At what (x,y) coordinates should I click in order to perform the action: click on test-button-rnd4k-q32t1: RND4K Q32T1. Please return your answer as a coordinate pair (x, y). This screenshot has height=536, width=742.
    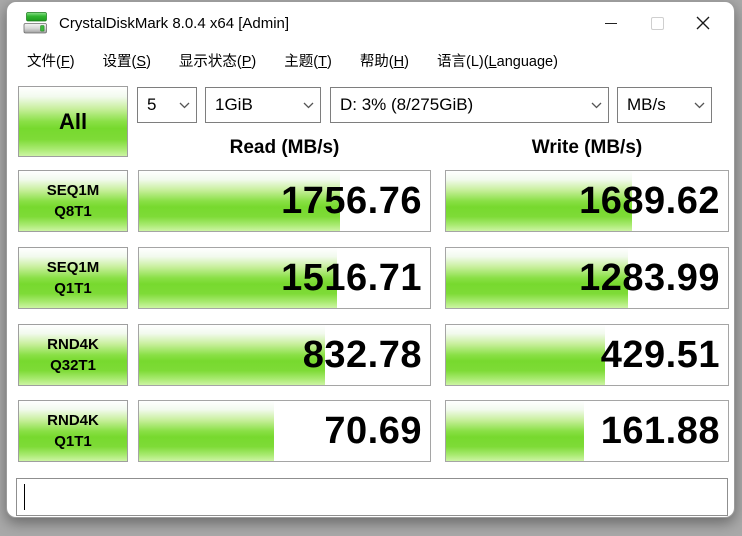
    Looking at the image, I should click on (73, 355).